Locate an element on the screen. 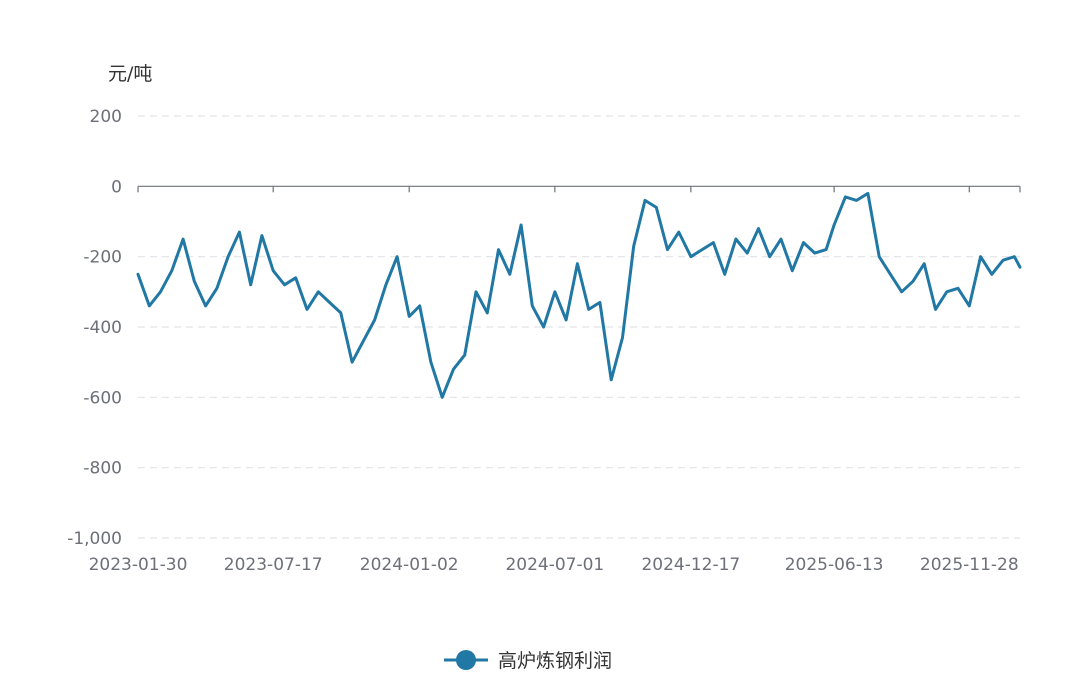 The width and height of the screenshot is (1080, 691). y-tick-label: -1,000 is located at coordinates (94, 539).